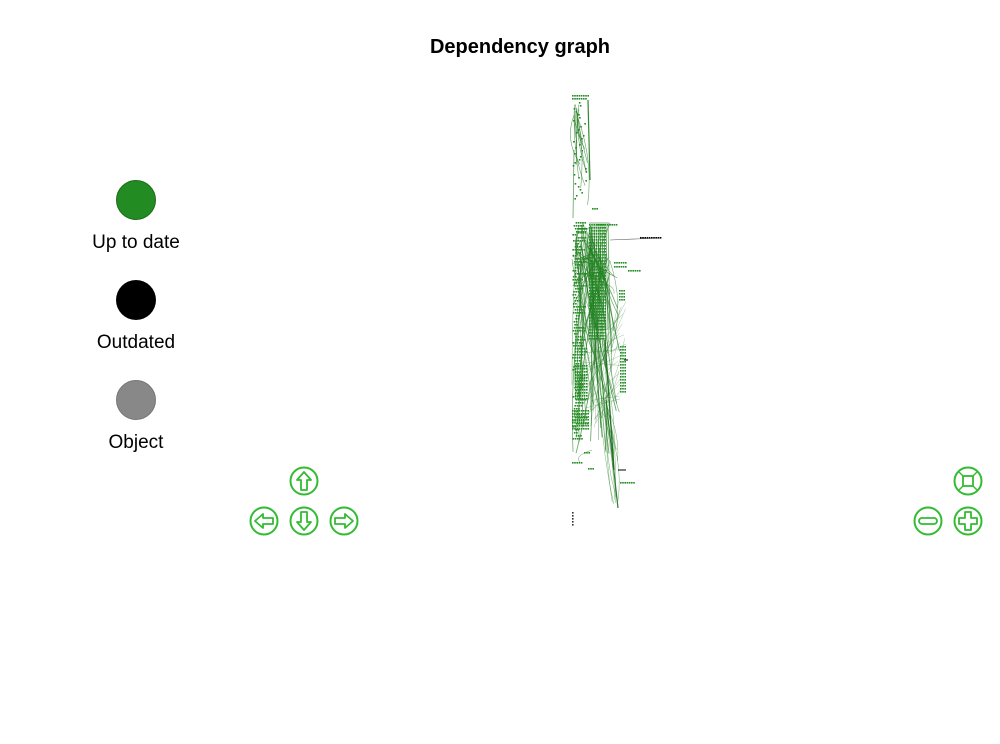 The height and width of the screenshot is (744, 1000). I want to click on fit-screen-button, so click(968, 481).